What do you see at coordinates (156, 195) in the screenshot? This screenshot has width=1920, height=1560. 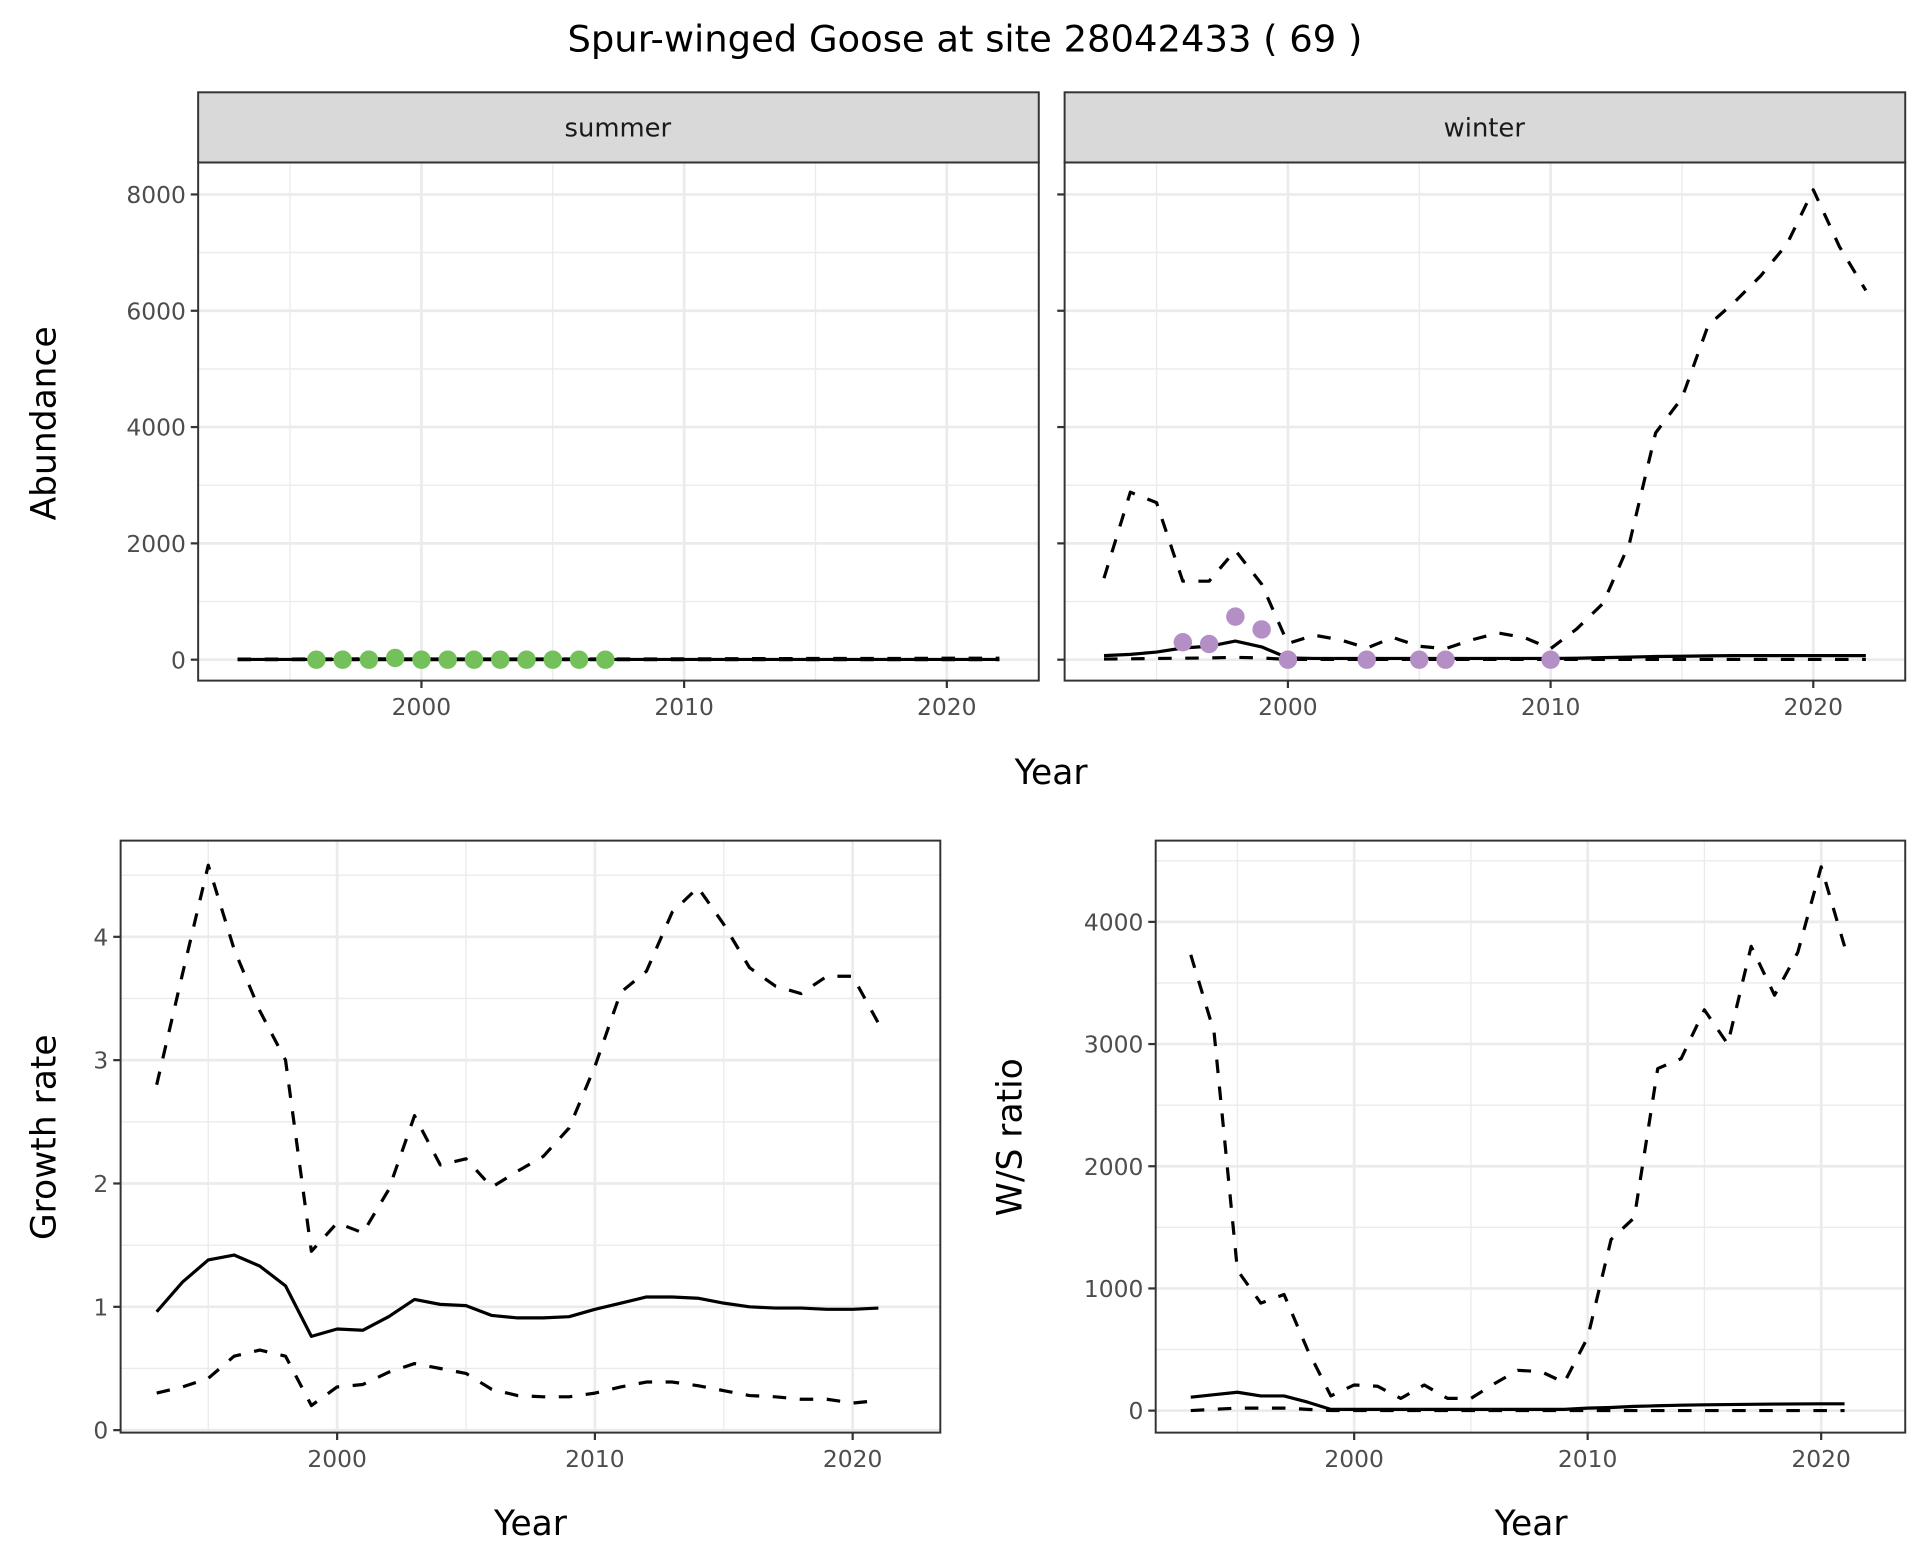 I see `y-tick-label: 8000` at bounding box center [156, 195].